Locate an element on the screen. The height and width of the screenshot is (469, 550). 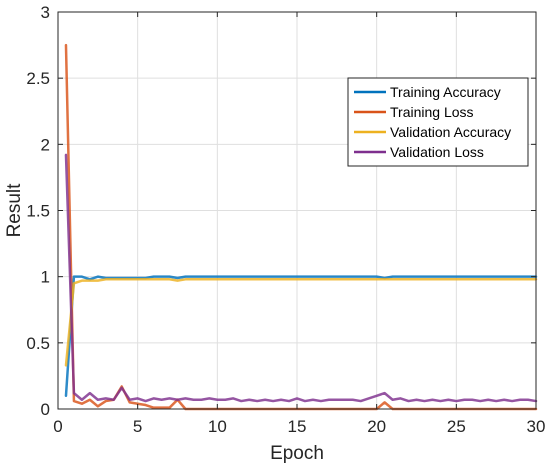
x-axis-label: Epoch is located at coordinates (297, 453).